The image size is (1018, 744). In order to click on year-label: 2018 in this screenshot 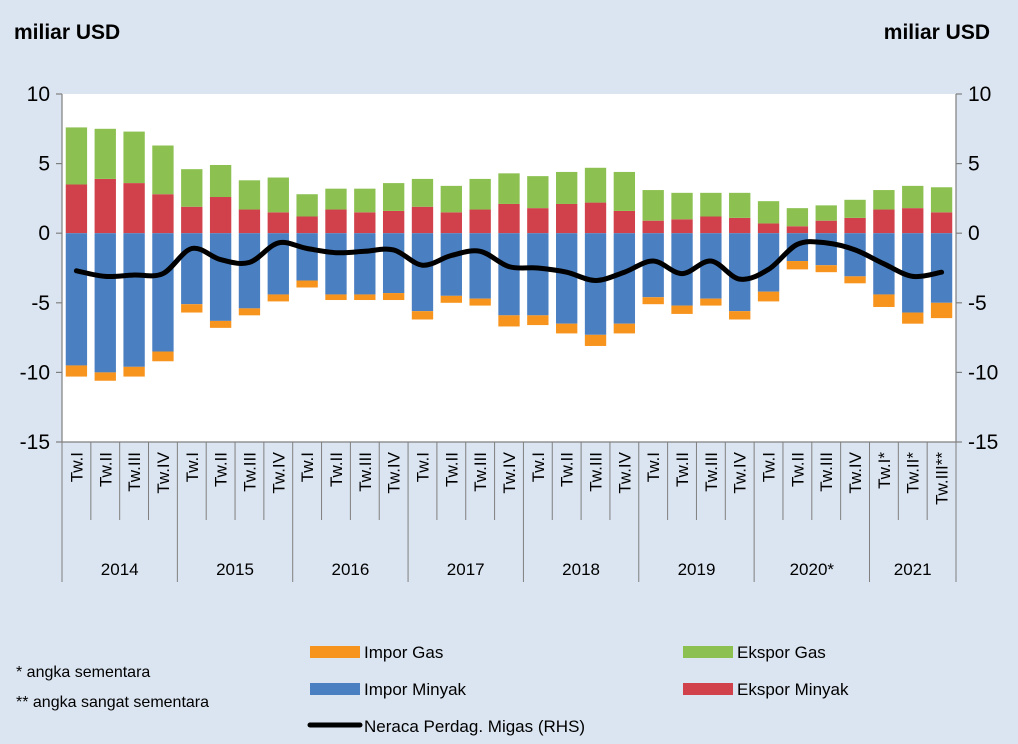, I will do `click(581, 569)`.